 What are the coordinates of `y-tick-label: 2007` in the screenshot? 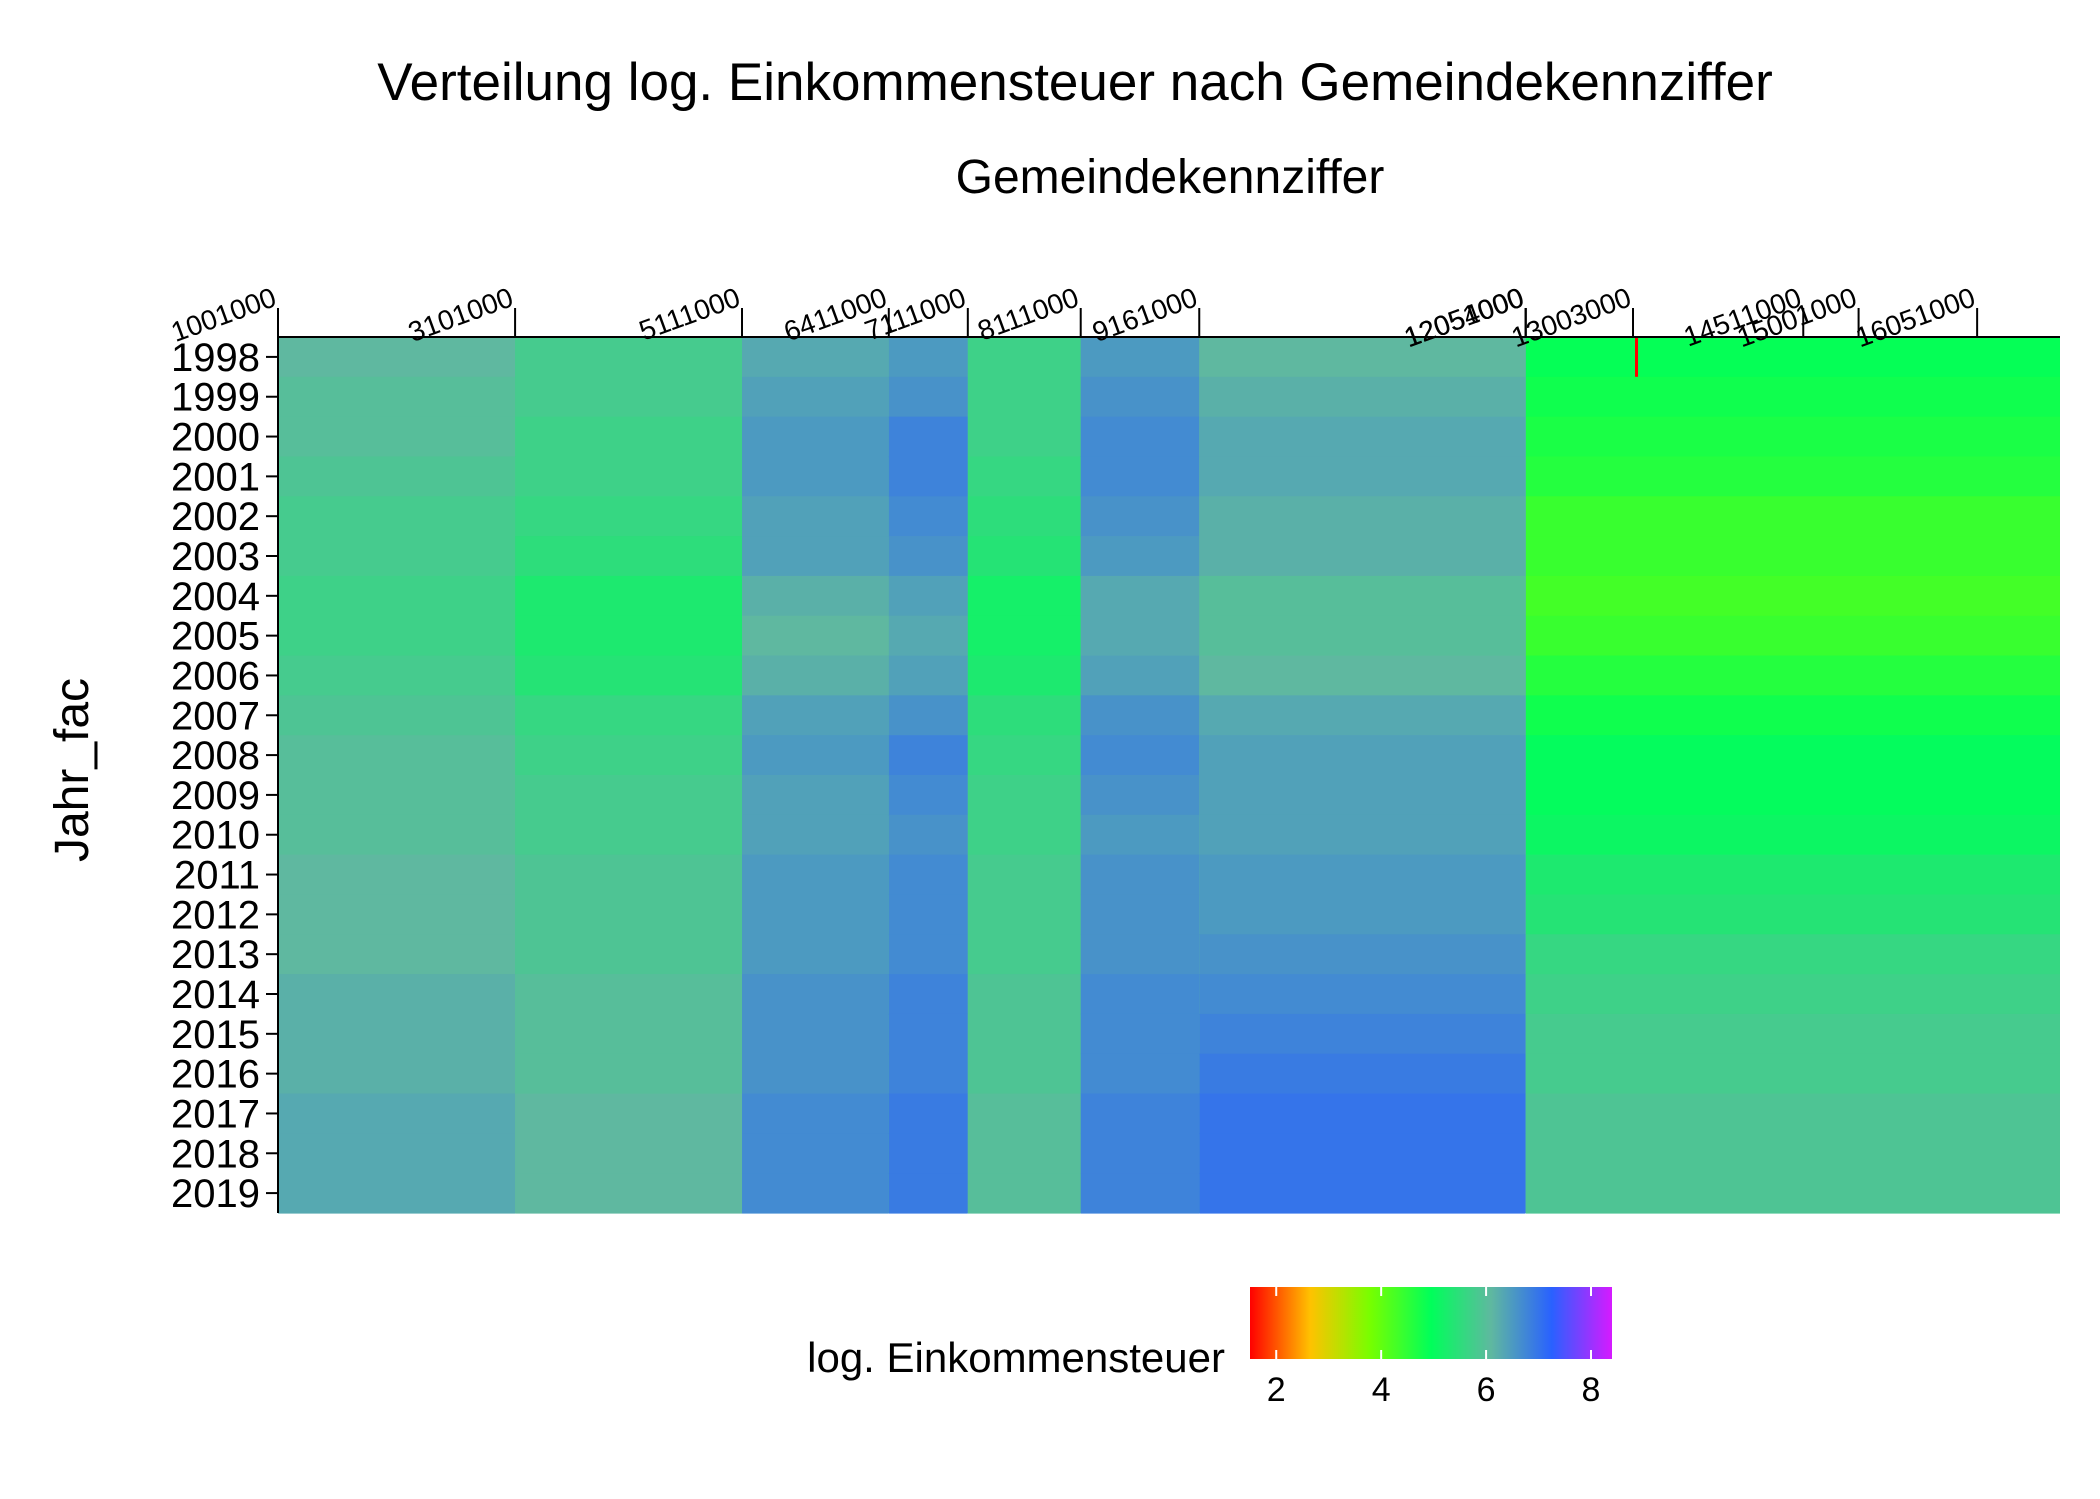 It's located at (215, 716).